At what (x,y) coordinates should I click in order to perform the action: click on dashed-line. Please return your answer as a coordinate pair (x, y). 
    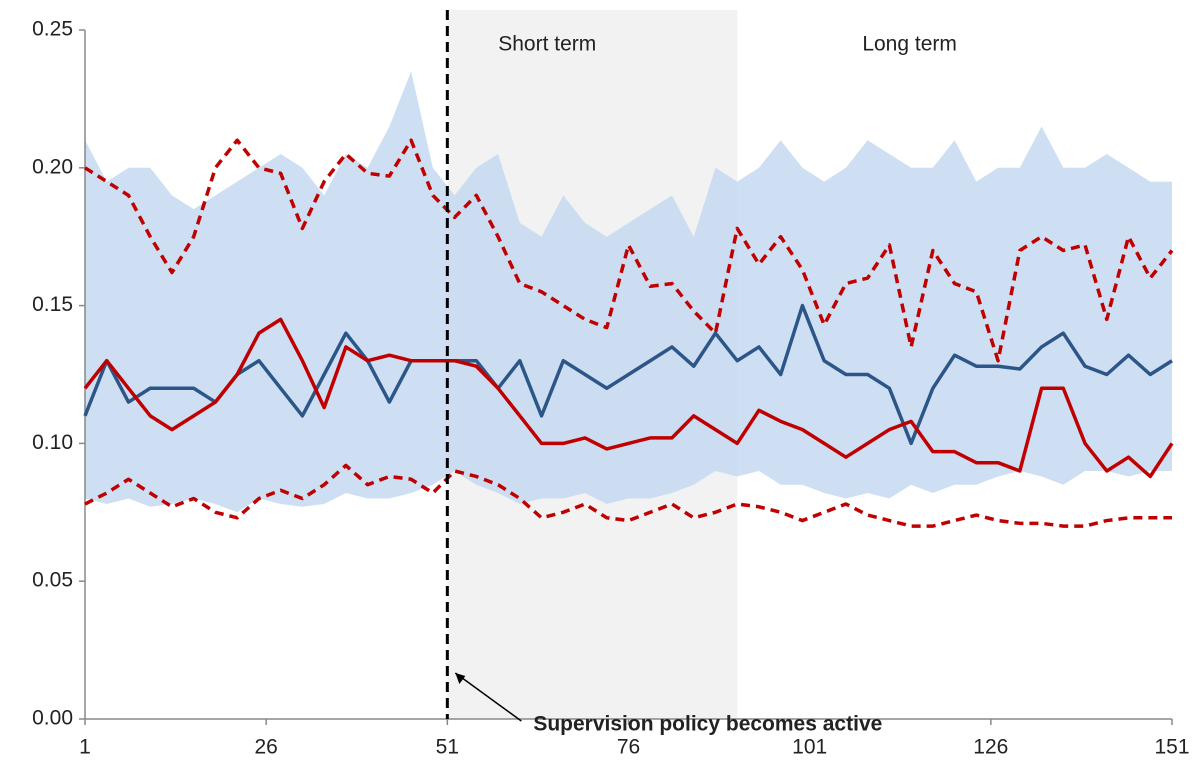
    Looking at the image, I should click on (628, 495).